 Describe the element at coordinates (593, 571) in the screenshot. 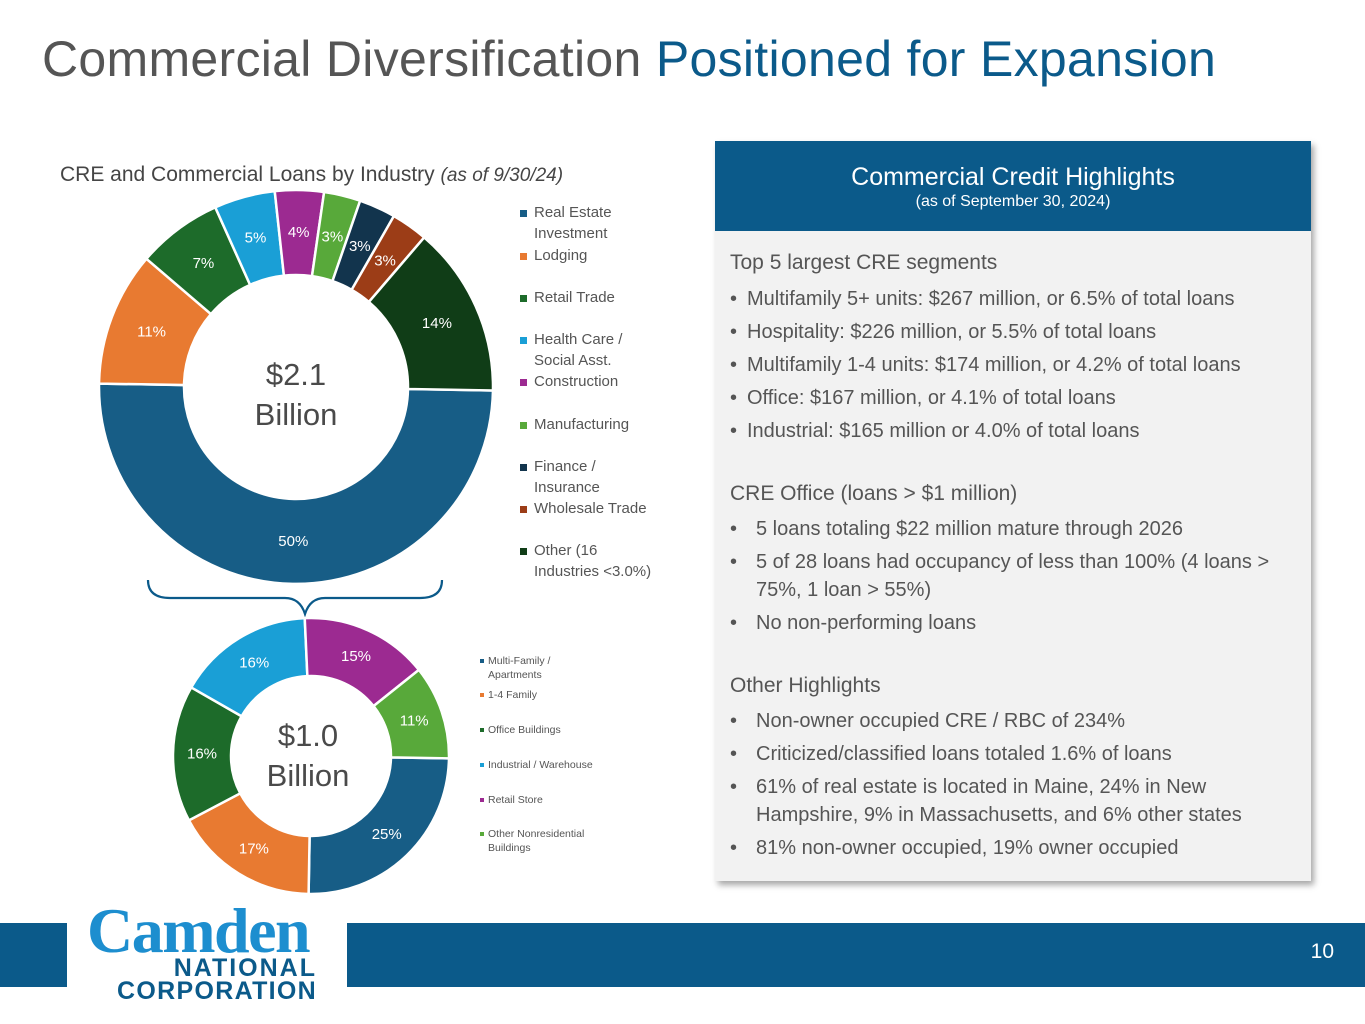

I see `legend-label: Industries <3.0%)` at that location.